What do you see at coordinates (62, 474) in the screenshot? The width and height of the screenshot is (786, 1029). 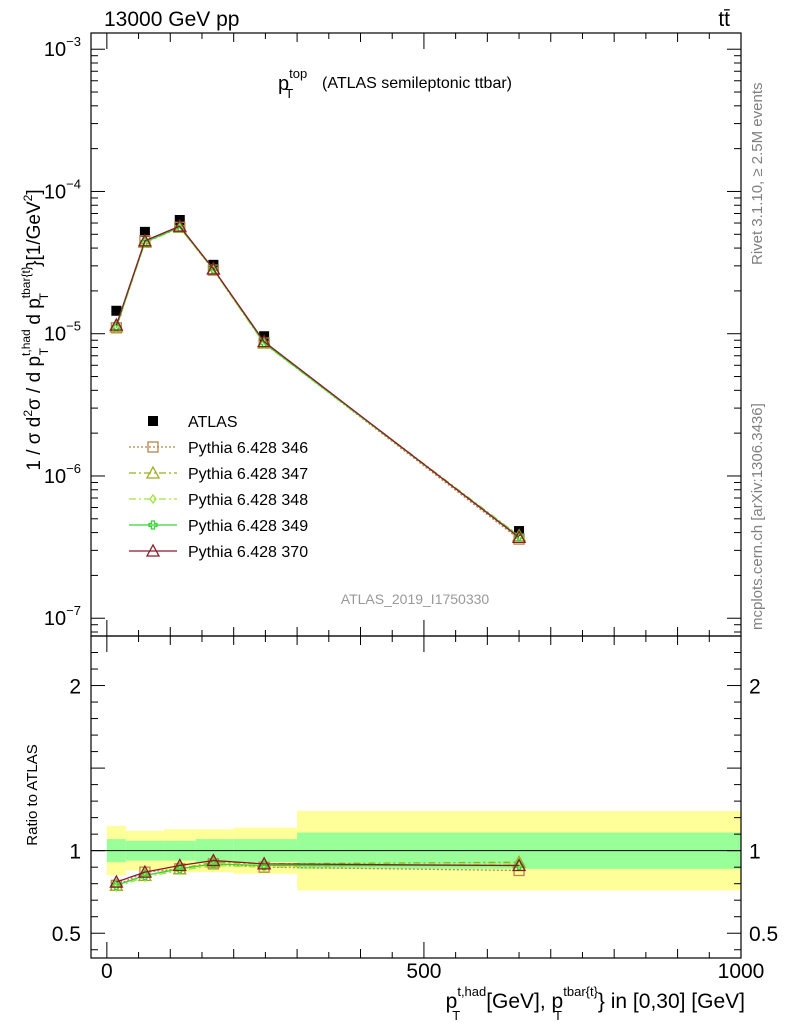 I see `y-tick-label: 10⁻⁶` at bounding box center [62, 474].